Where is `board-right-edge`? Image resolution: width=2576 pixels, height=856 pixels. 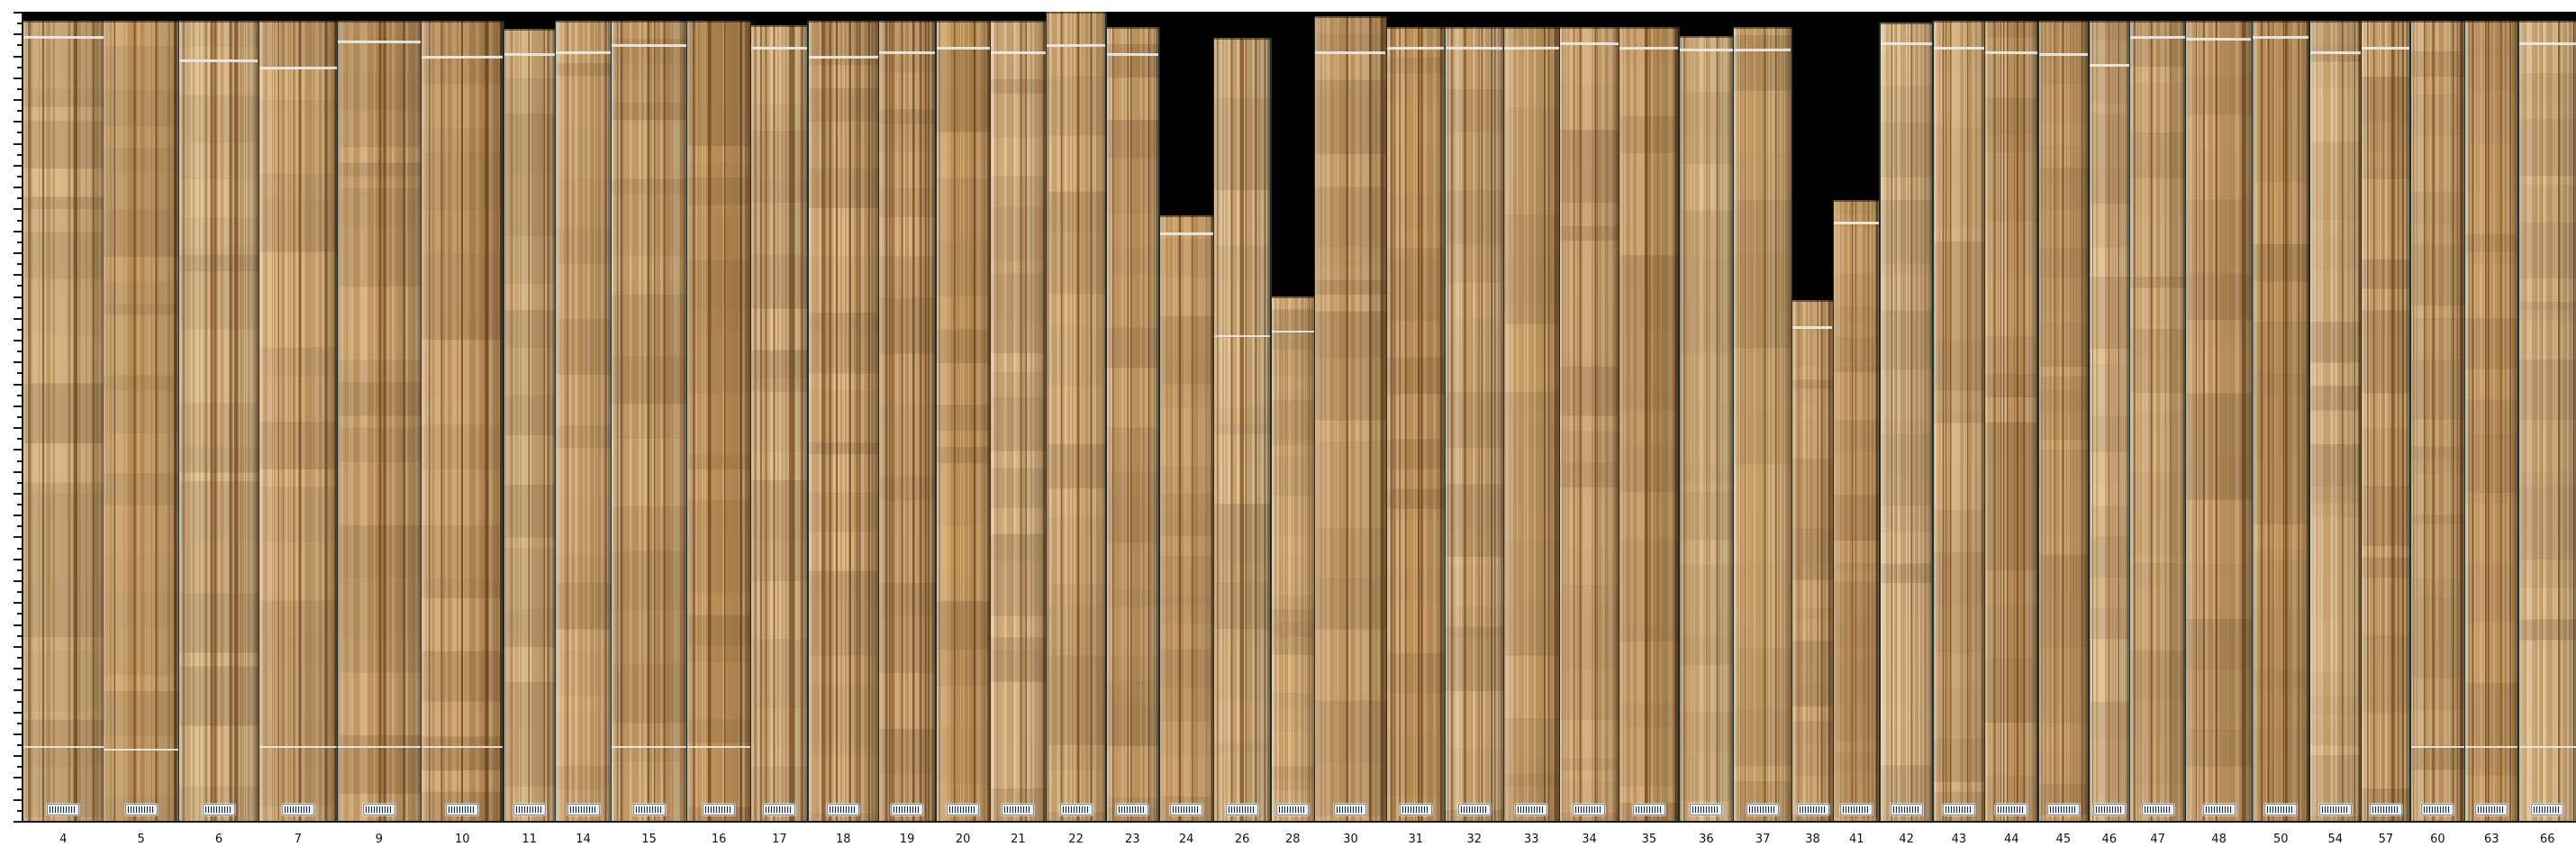 board-right-edge is located at coordinates (1677, 424).